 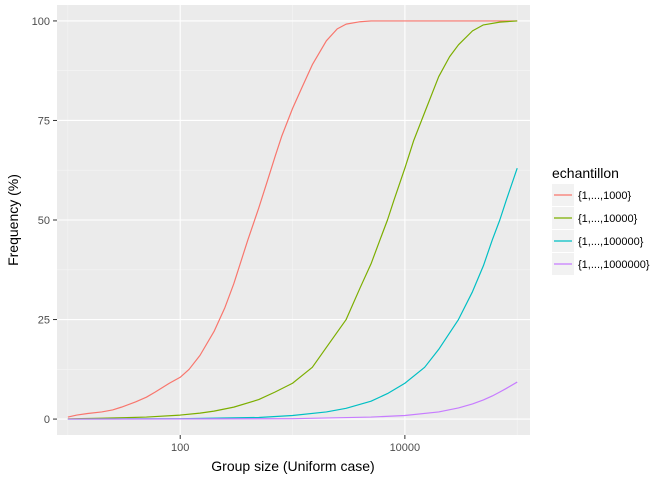 I want to click on y-axis-title: Frequency (%), so click(x=13, y=220).